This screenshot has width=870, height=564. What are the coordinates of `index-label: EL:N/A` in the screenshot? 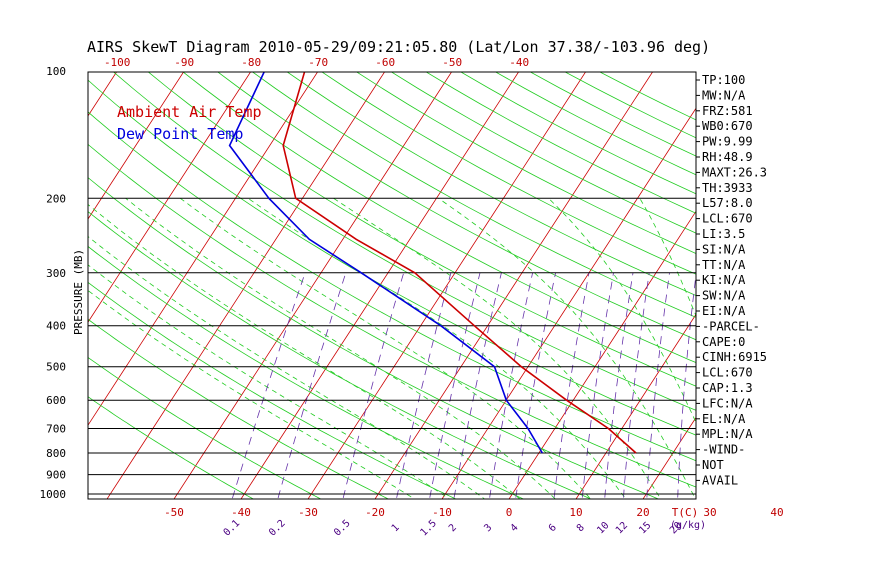 It's located at (724, 419).